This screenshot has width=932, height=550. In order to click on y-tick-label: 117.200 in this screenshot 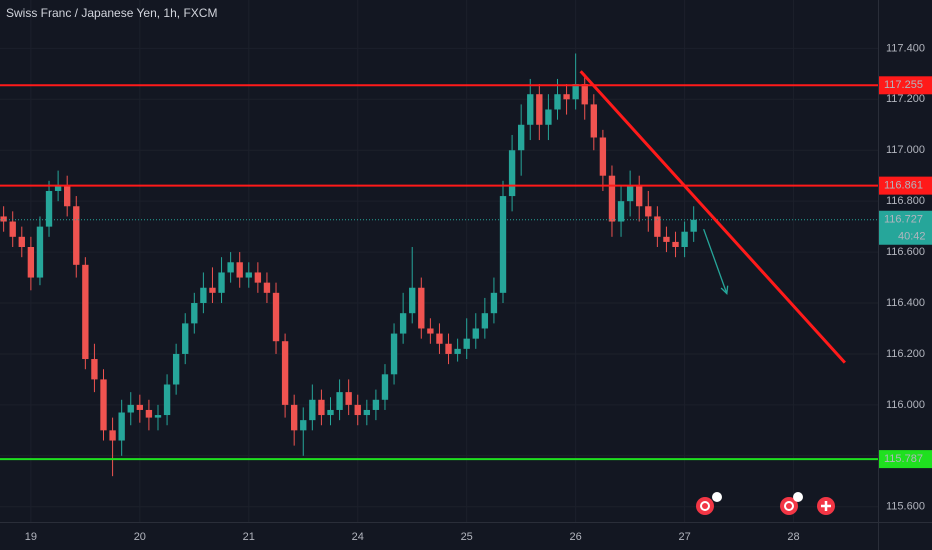, I will do `click(905, 99)`.